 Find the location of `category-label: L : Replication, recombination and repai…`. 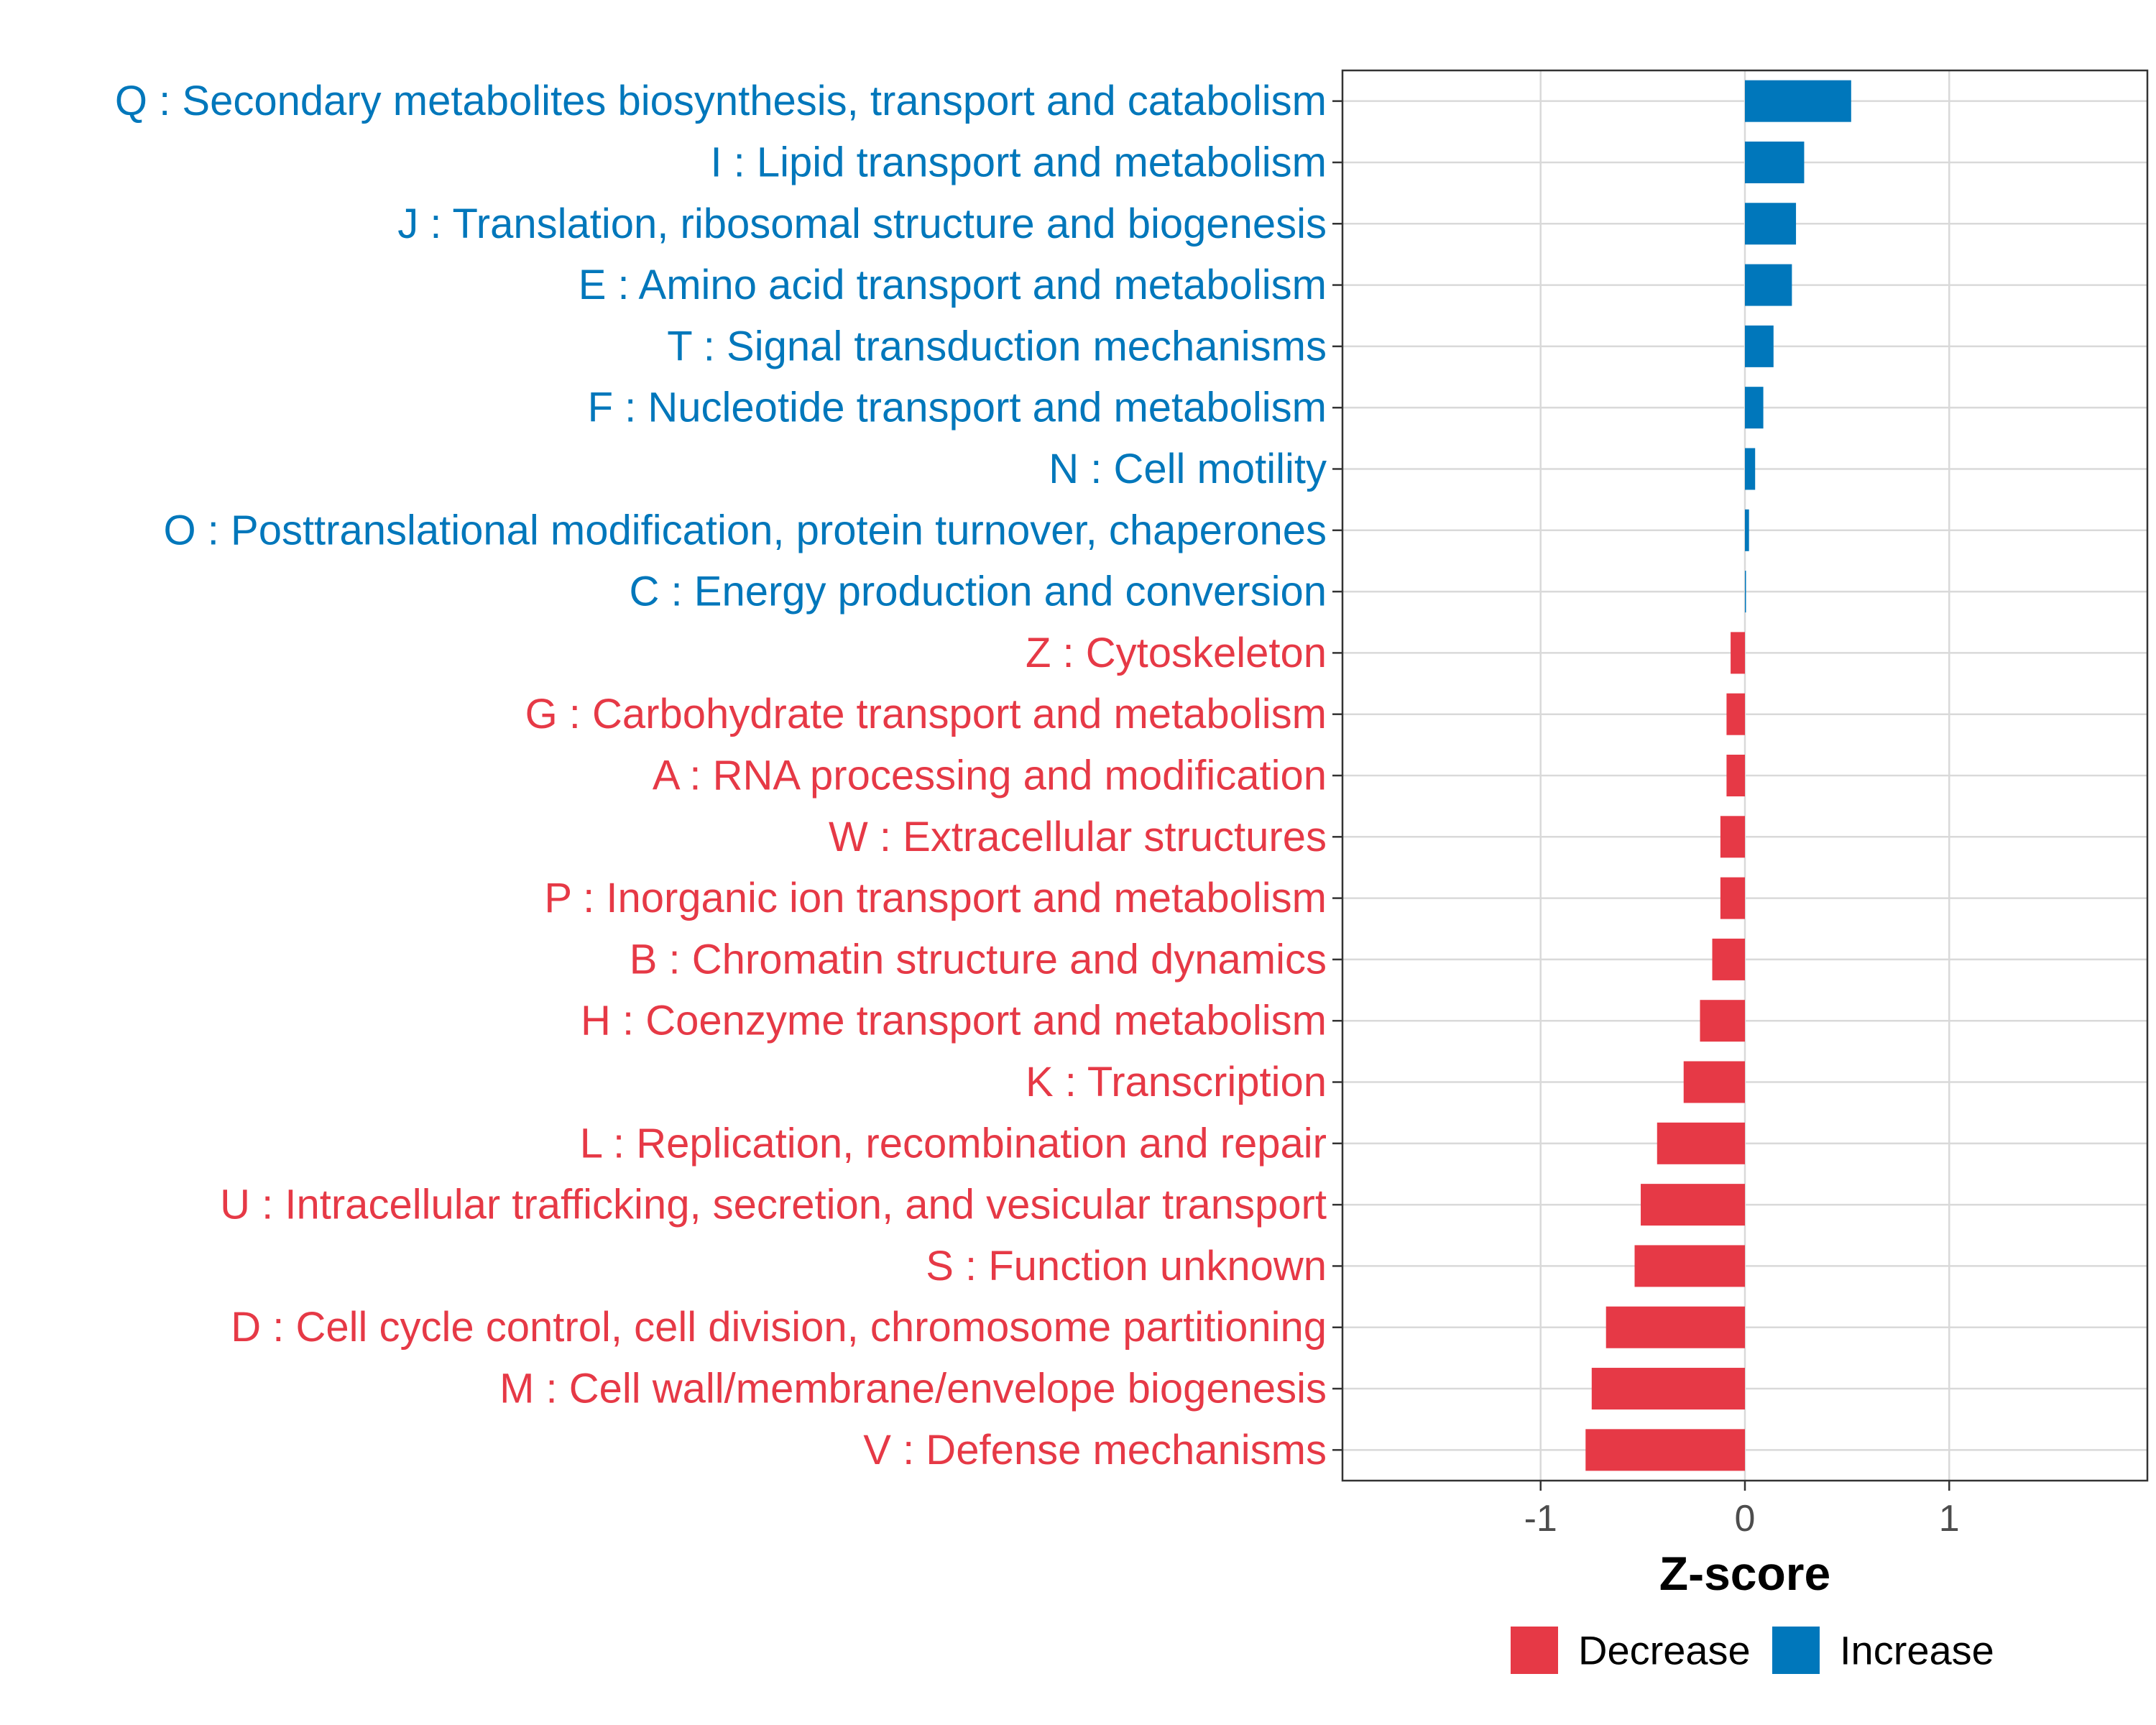

category-label: L : Replication, recombination and repai… is located at coordinates (954, 1143).